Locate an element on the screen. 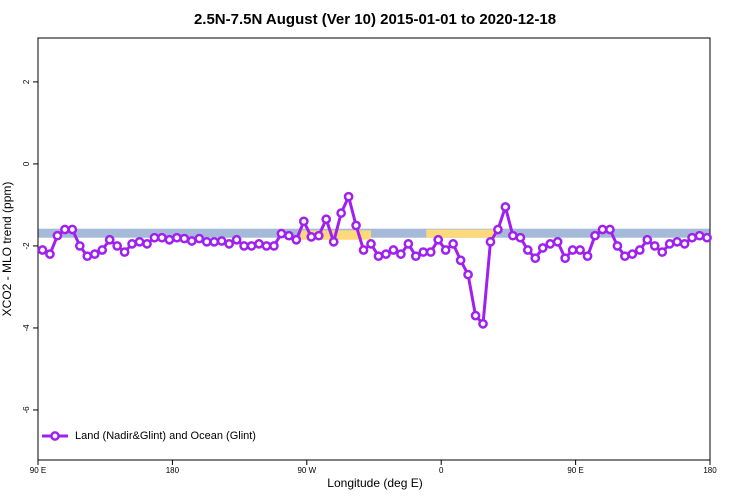 This screenshot has width=750, height=500. y-tick-label: -2 is located at coordinates (26, 246).